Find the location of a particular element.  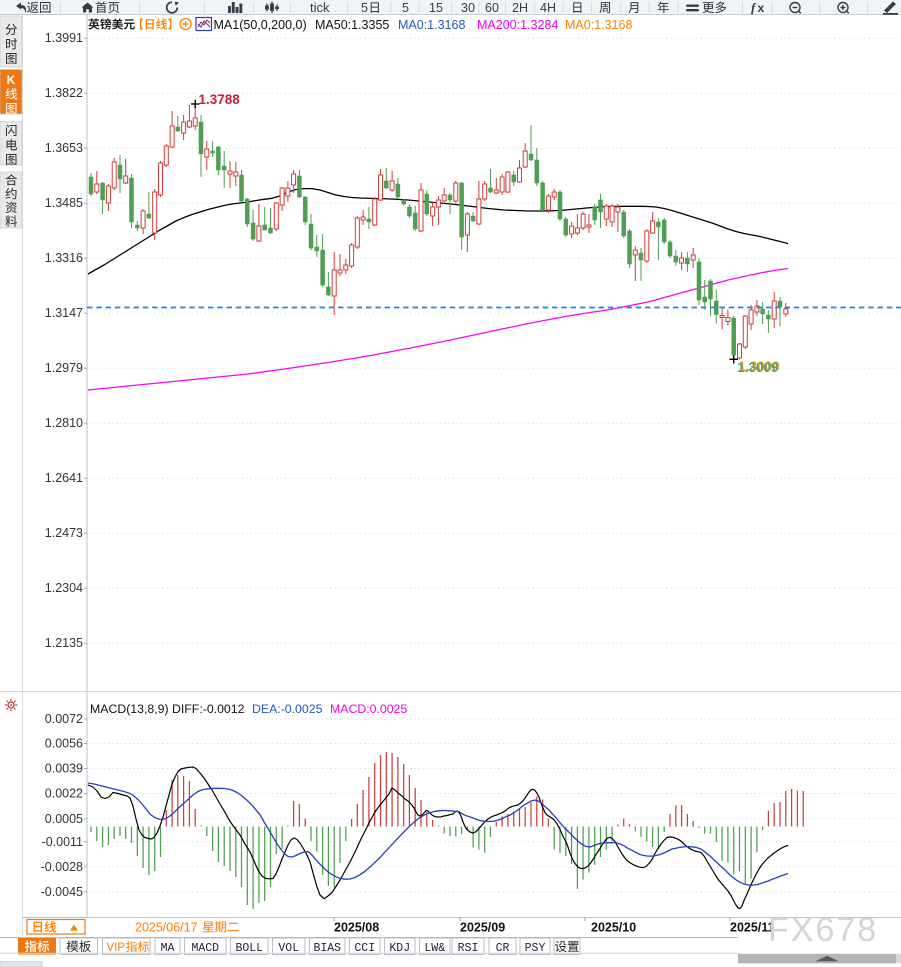

svg-text: K is located at coordinates (11, 80).